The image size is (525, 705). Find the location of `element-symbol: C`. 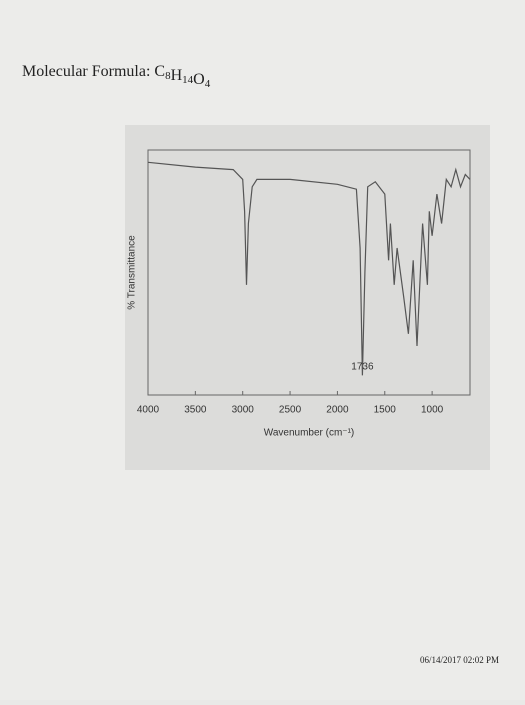

element-symbol: C is located at coordinates (159, 71).